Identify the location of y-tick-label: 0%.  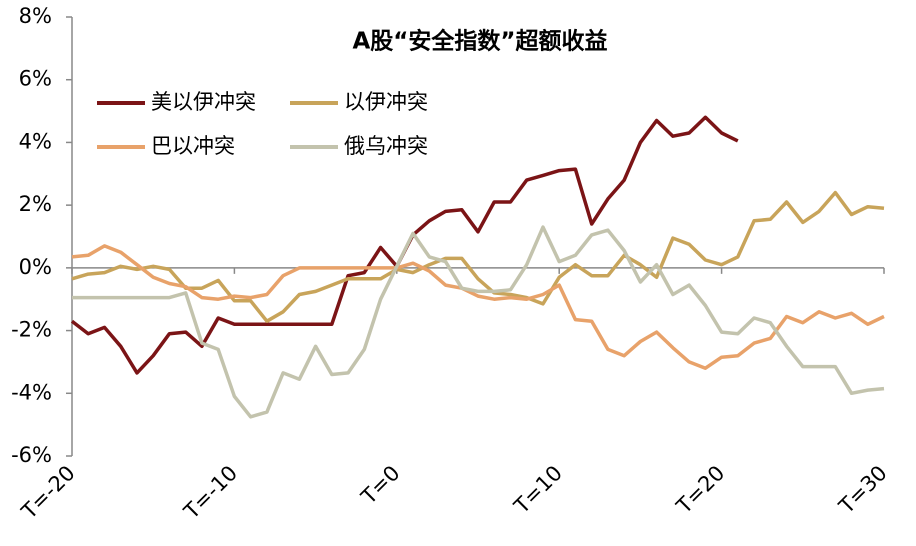
(35, 267).